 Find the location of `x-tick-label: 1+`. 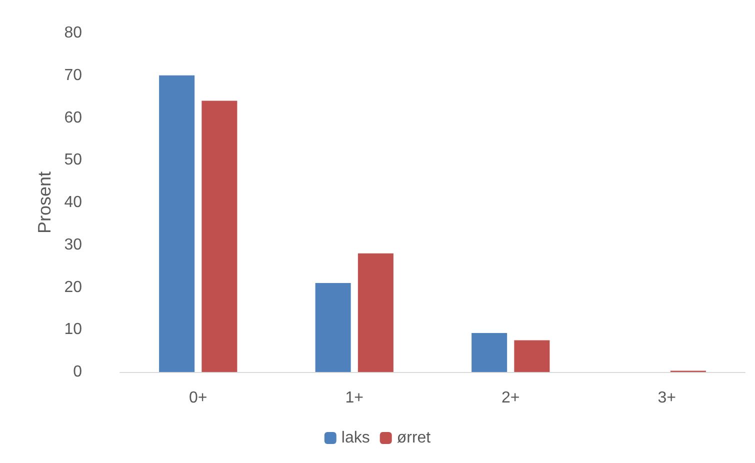

x-tick-label: 1+ is located at coordinates (354, 398).